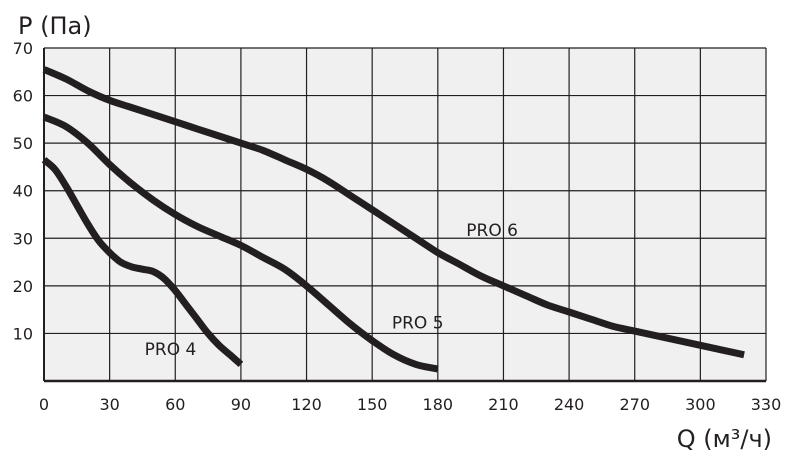 This screenshot has width=789, height=467. I want to click on x-tick-label: 90, so click(241, 404).